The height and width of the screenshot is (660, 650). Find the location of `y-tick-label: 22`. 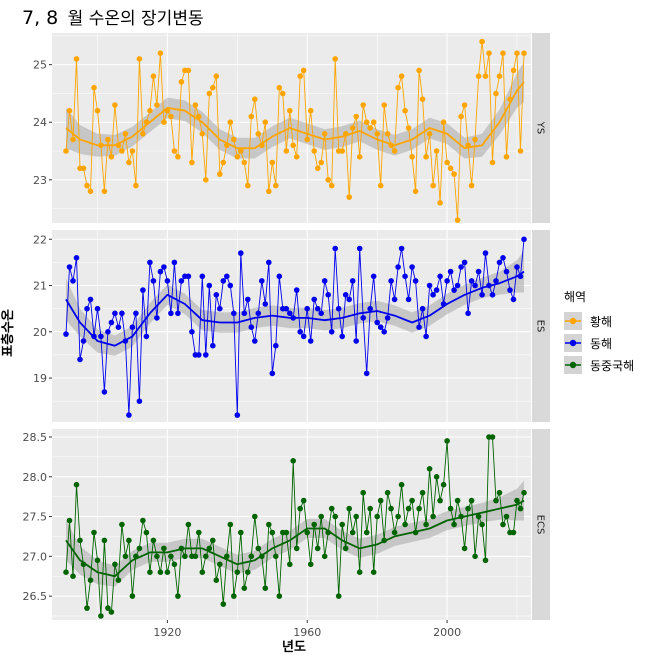

y-tick-label: 22 is located at coordinates (40, 239).